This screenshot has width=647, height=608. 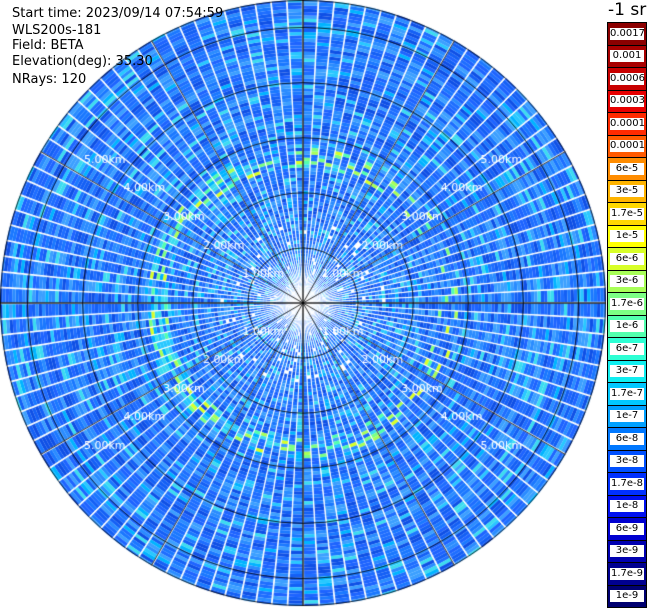 I want to click on colorbar-tick-label: 0.0001, so click(x=627, y=146).